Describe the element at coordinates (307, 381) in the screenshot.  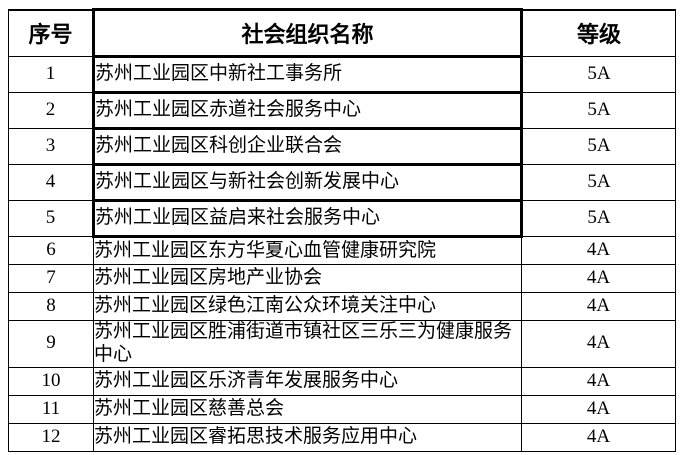
I see `cell-organization-name: 苏州工业园区乐济青年发展服务中心` at that location.